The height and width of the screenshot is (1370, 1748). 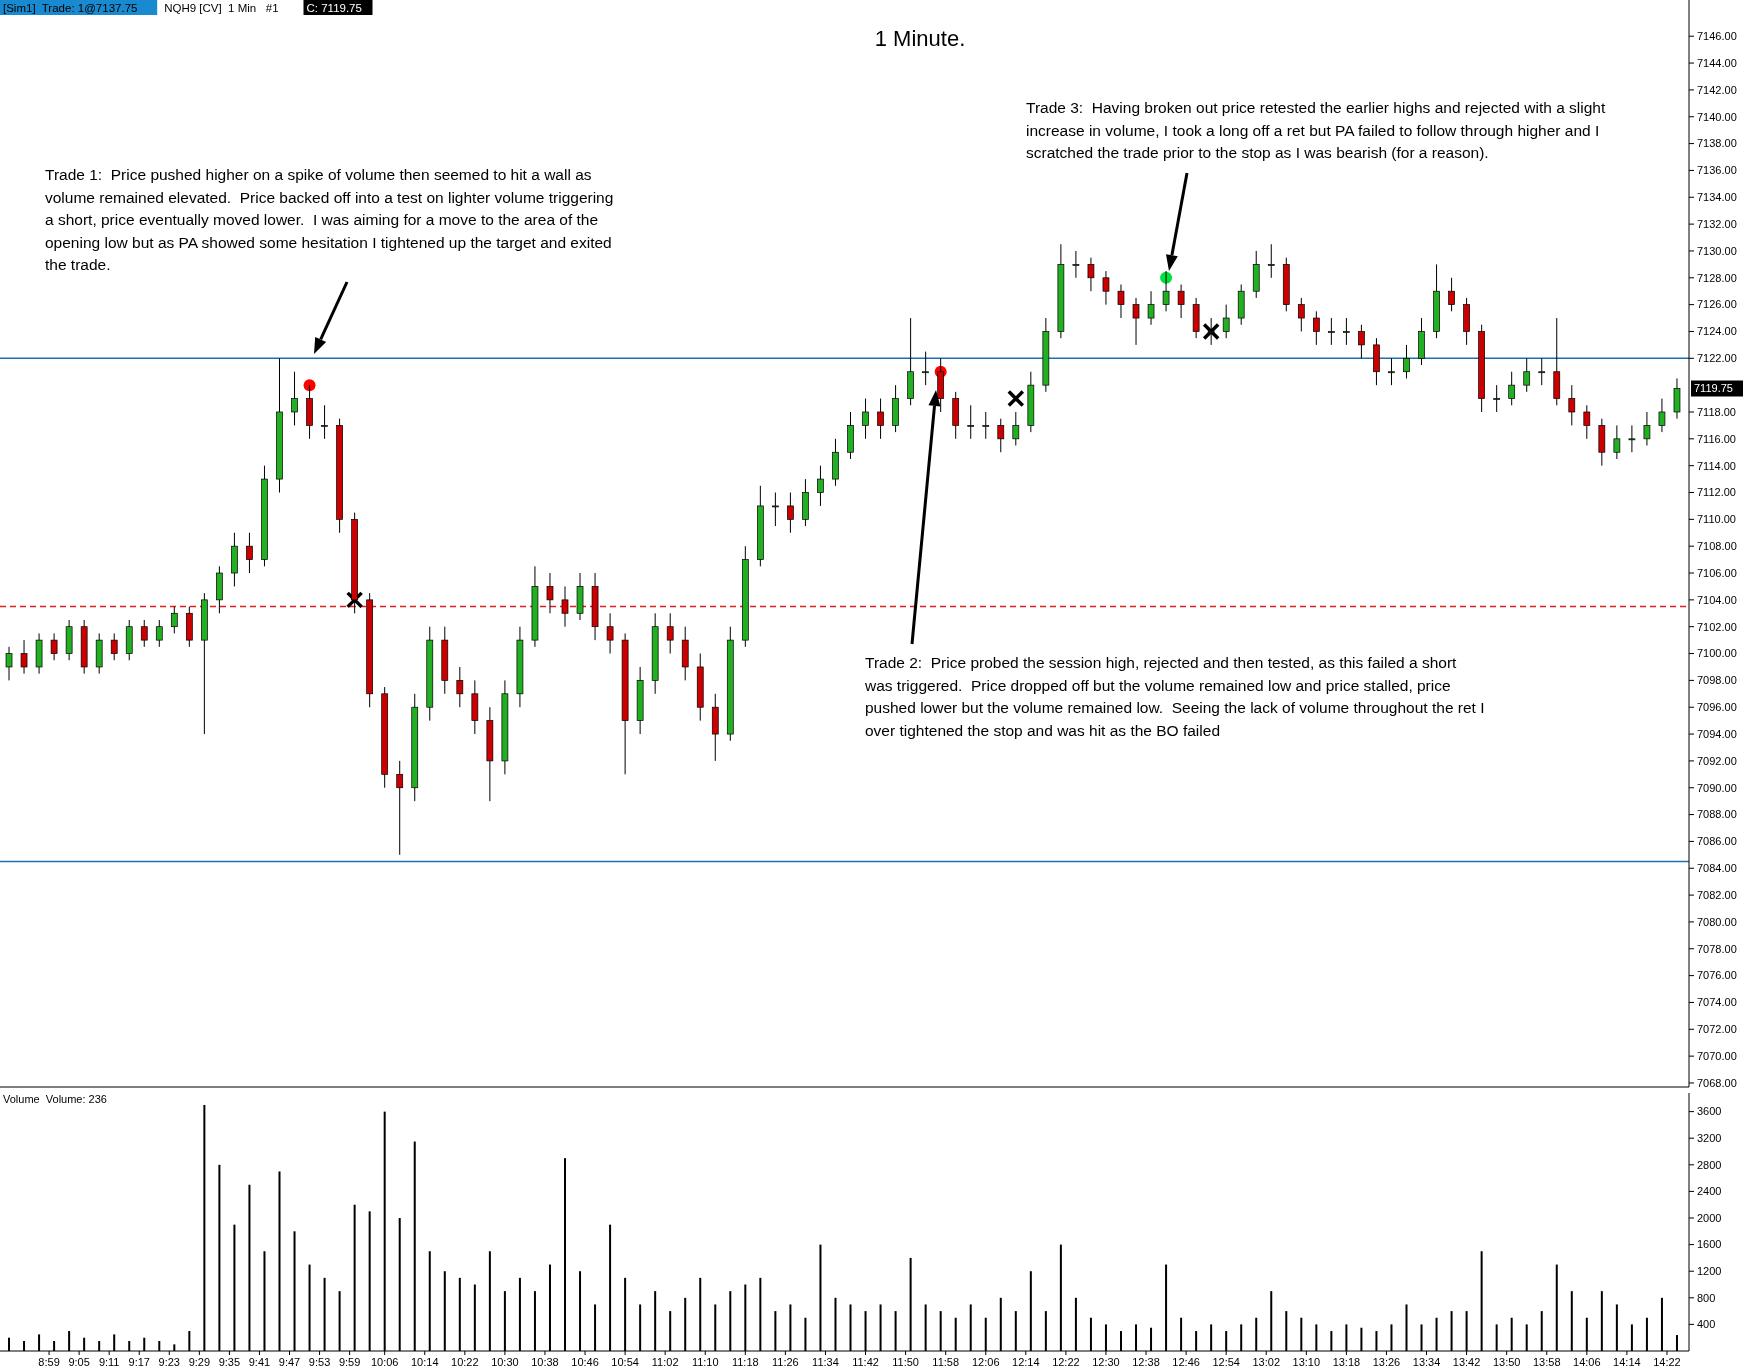 What do you see at coordinates (1717, 170) in the screenshot?
I see `y-tick-label: 7136.00` at bounding box center [1717, 170].